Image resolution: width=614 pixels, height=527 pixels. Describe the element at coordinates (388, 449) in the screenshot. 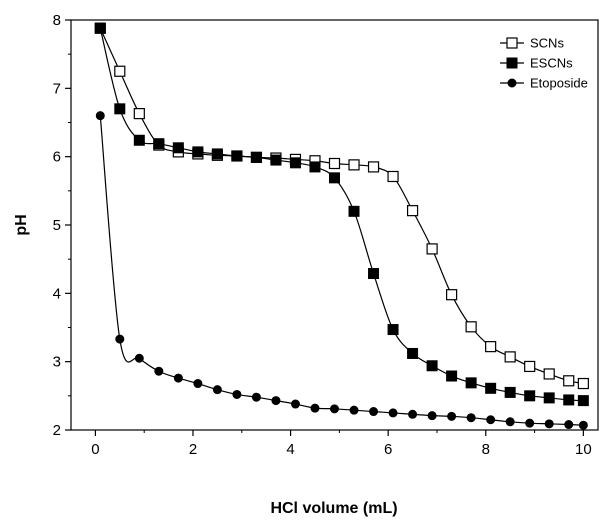

I see `x-tick-label: 6` at that location.